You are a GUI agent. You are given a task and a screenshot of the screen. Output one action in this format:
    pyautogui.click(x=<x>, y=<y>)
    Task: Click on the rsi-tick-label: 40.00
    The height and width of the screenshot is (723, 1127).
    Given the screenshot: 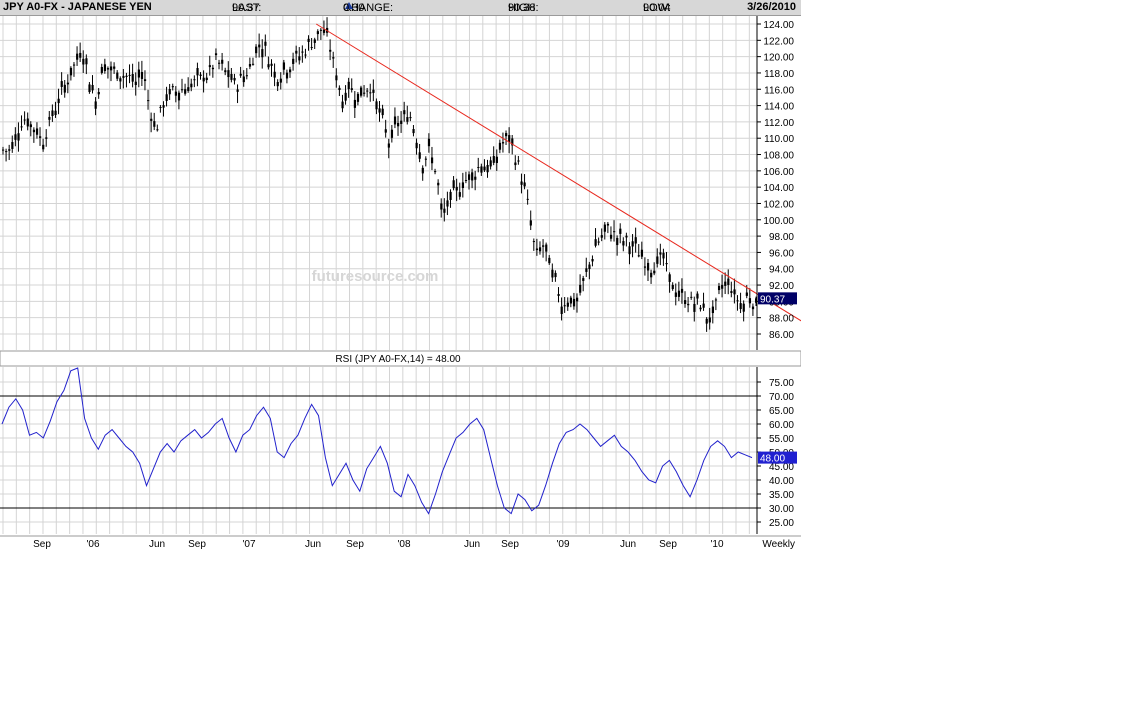 What is the action you would take?
    pyautogui.click(x=781, y=481)
    